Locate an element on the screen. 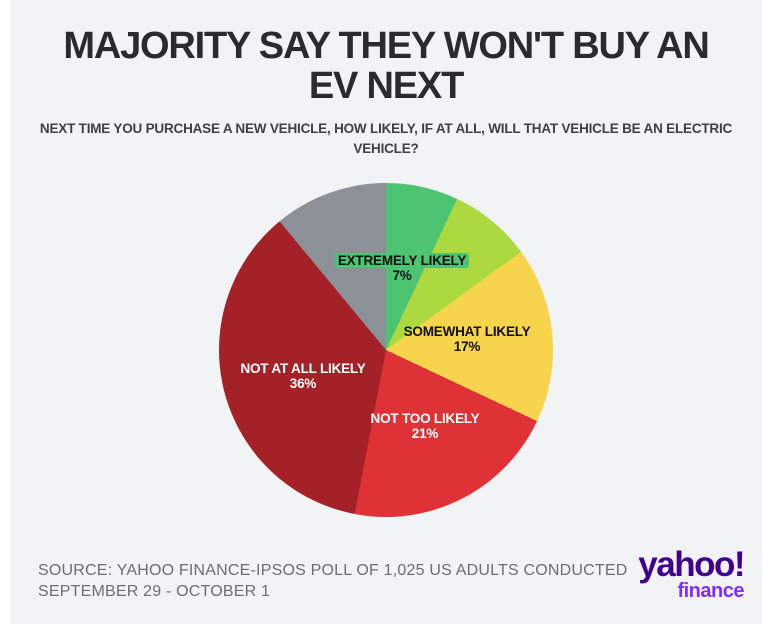  source-line-2: SEPTEMBER 29 - OCTOBER 1 is located at coordinates (154, 591).